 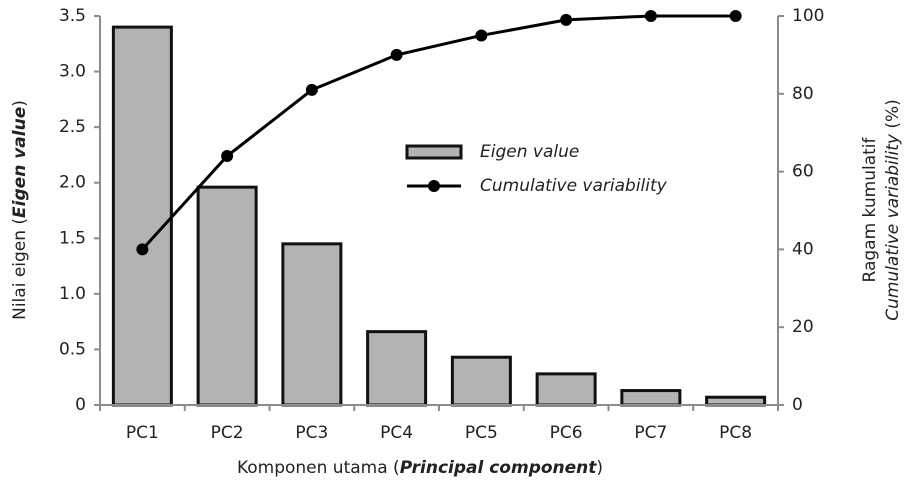 I want to click on x-tick-label: PC7, so click(x=650, y=433).